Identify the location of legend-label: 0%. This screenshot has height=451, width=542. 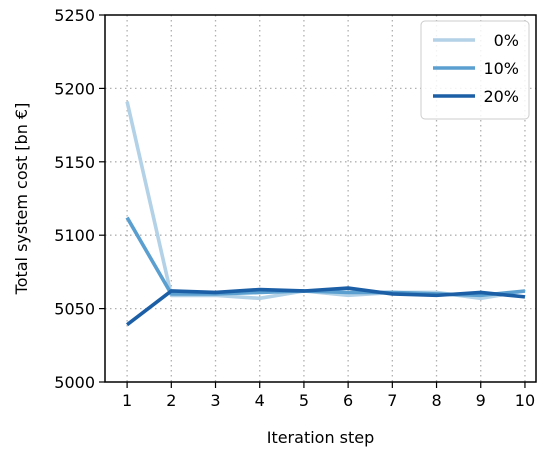
(506, 40).